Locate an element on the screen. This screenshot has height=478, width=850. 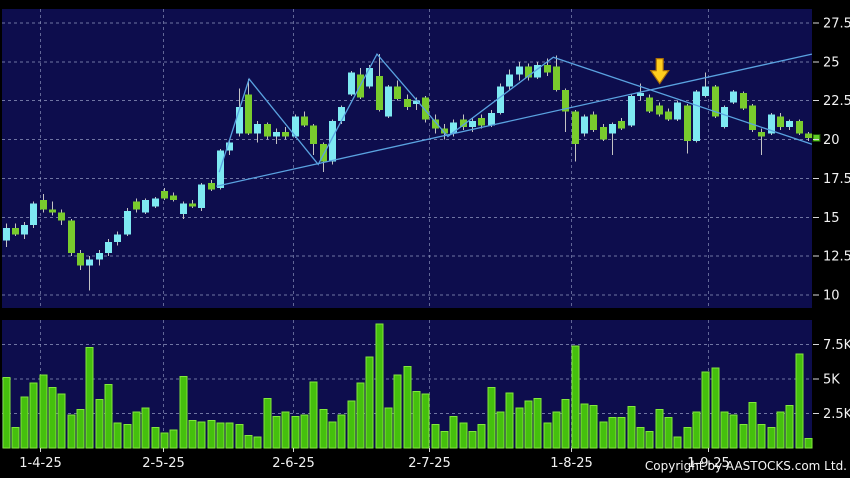
svg-text: 5K is located at coordinates (831, 380).